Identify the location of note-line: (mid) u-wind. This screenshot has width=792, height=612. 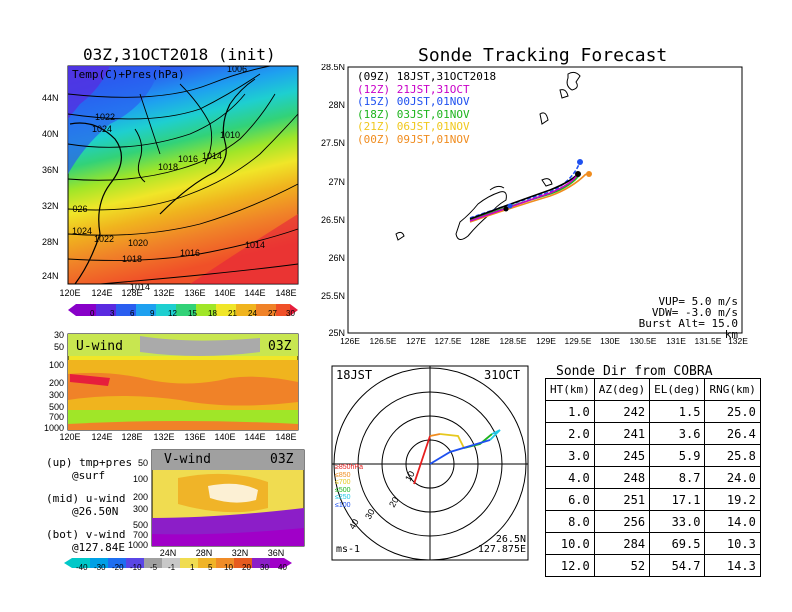
(86, 498).